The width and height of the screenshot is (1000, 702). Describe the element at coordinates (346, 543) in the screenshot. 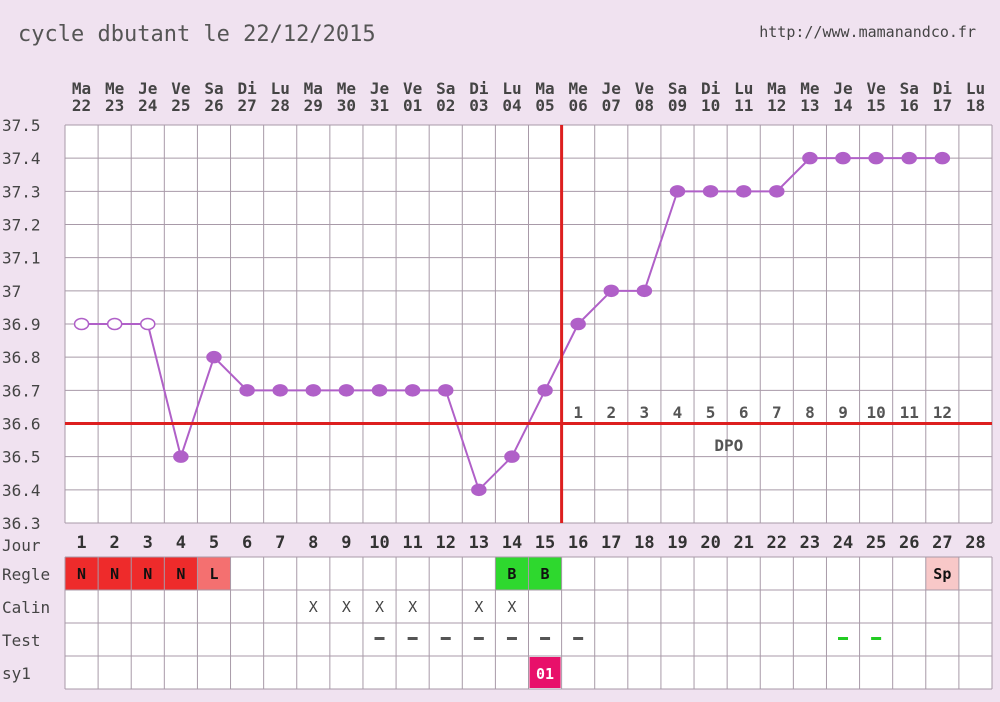

I see `cycle-day-number: 9` at that location.